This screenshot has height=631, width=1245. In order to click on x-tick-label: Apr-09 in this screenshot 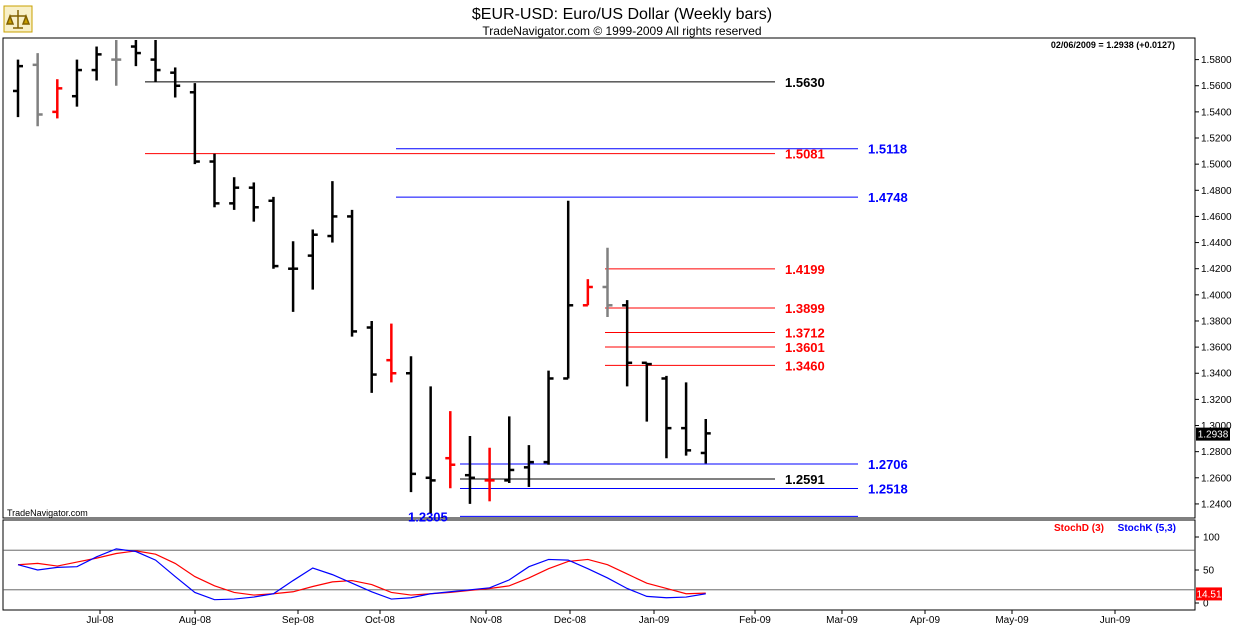, I will do `click(925, 620)`.